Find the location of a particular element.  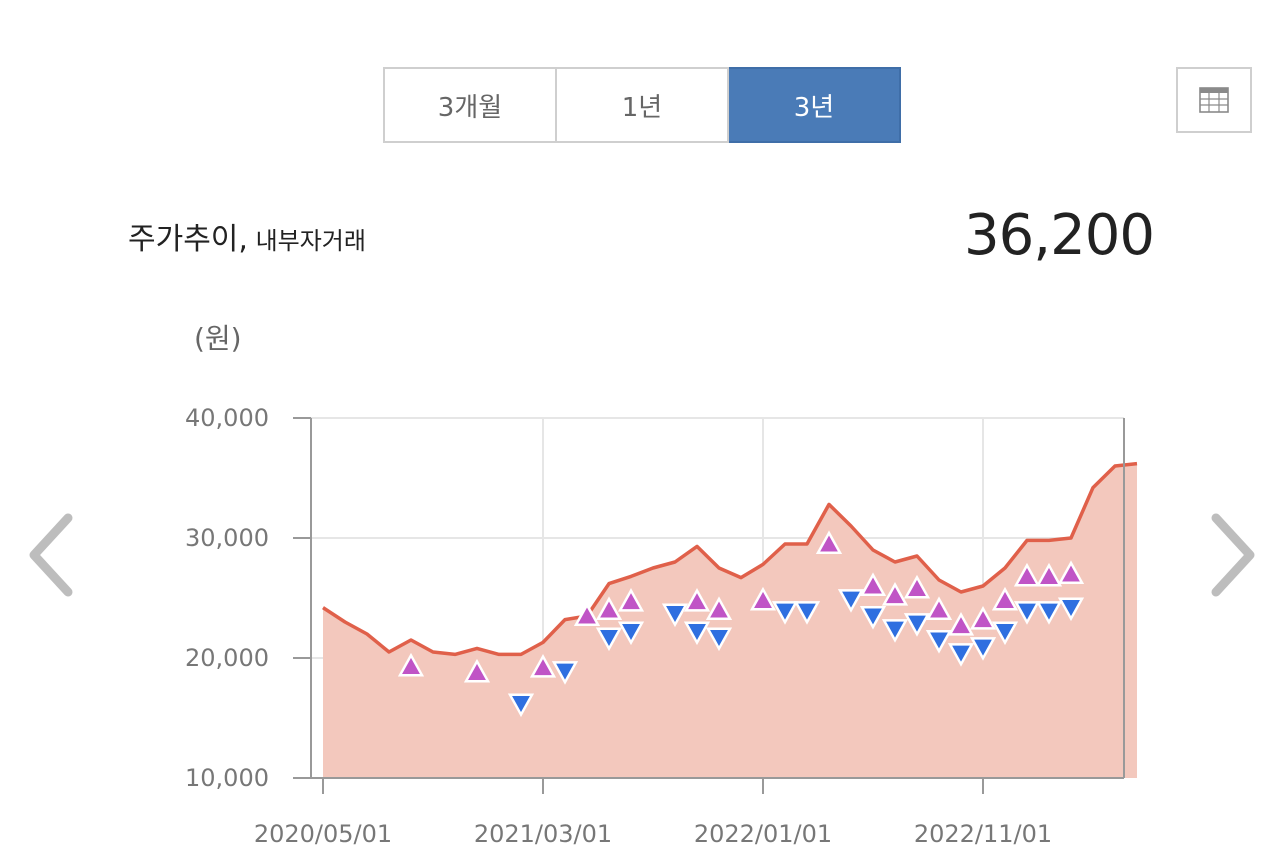

period-tabs: 3개월 1년 3년 is located at coordinates (642, 105).